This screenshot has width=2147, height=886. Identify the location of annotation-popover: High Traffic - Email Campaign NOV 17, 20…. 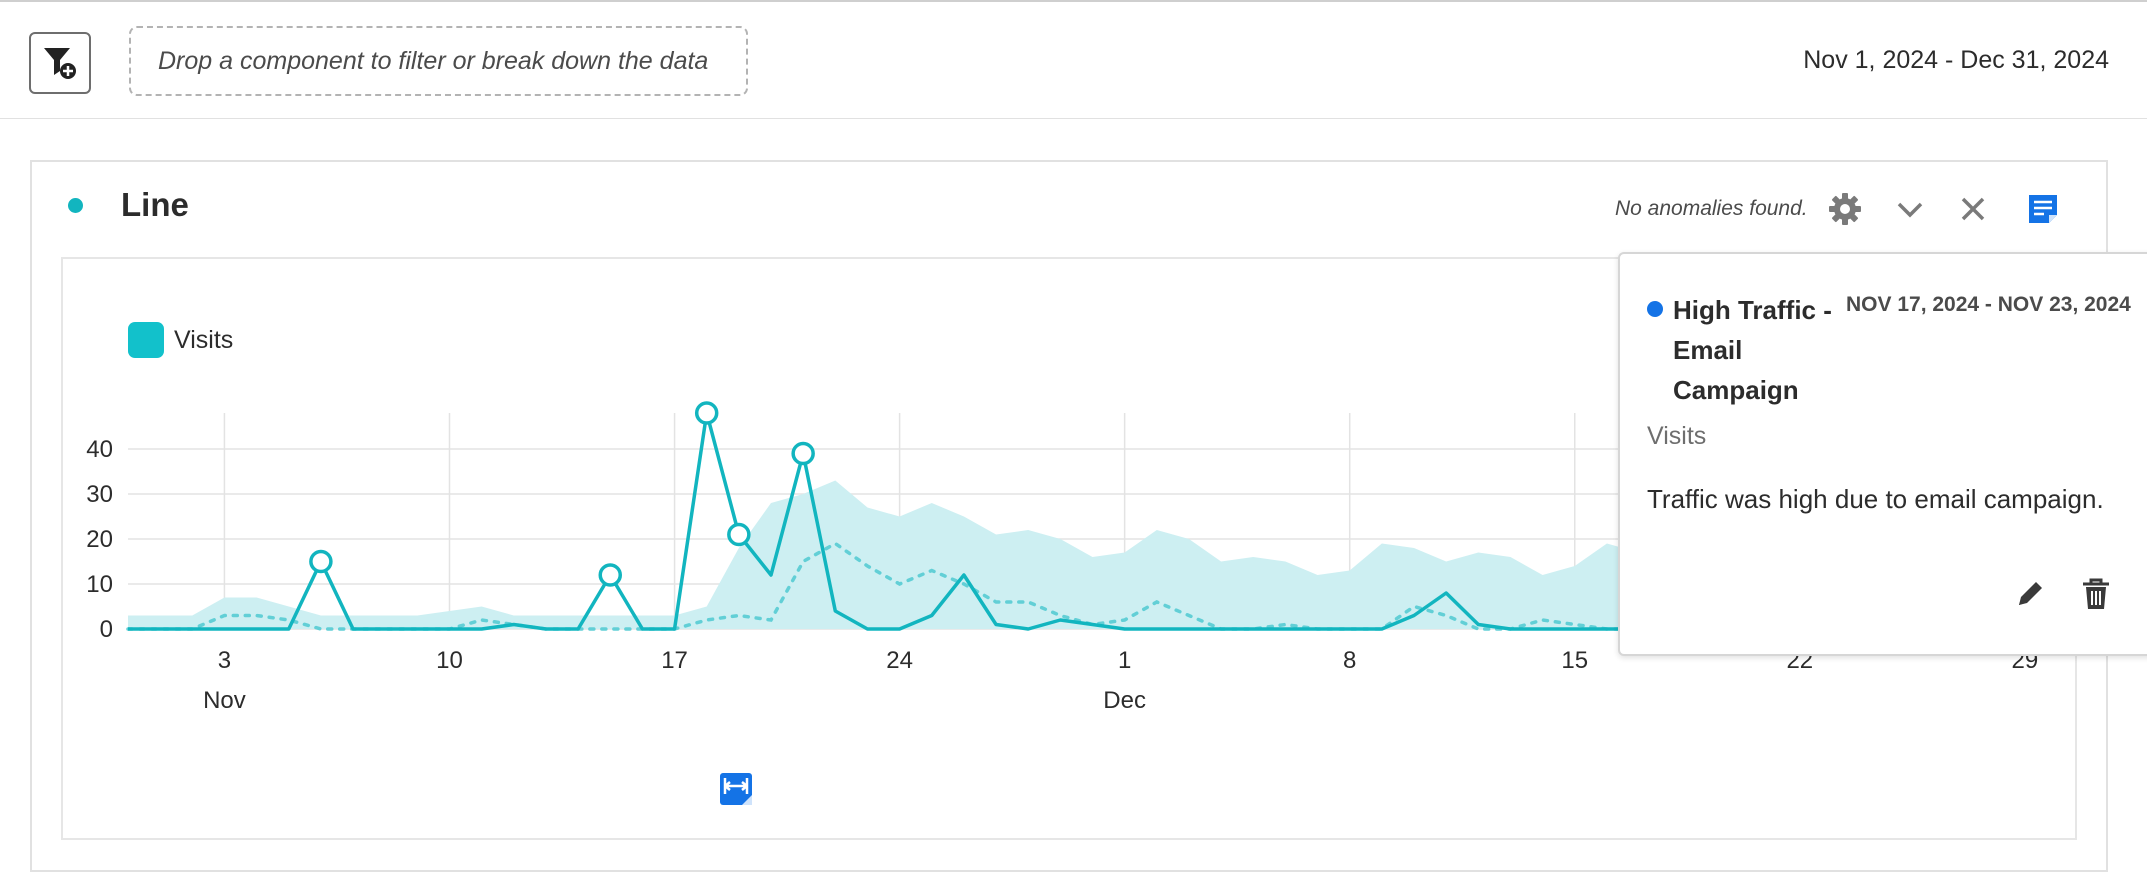
(1882, 454).